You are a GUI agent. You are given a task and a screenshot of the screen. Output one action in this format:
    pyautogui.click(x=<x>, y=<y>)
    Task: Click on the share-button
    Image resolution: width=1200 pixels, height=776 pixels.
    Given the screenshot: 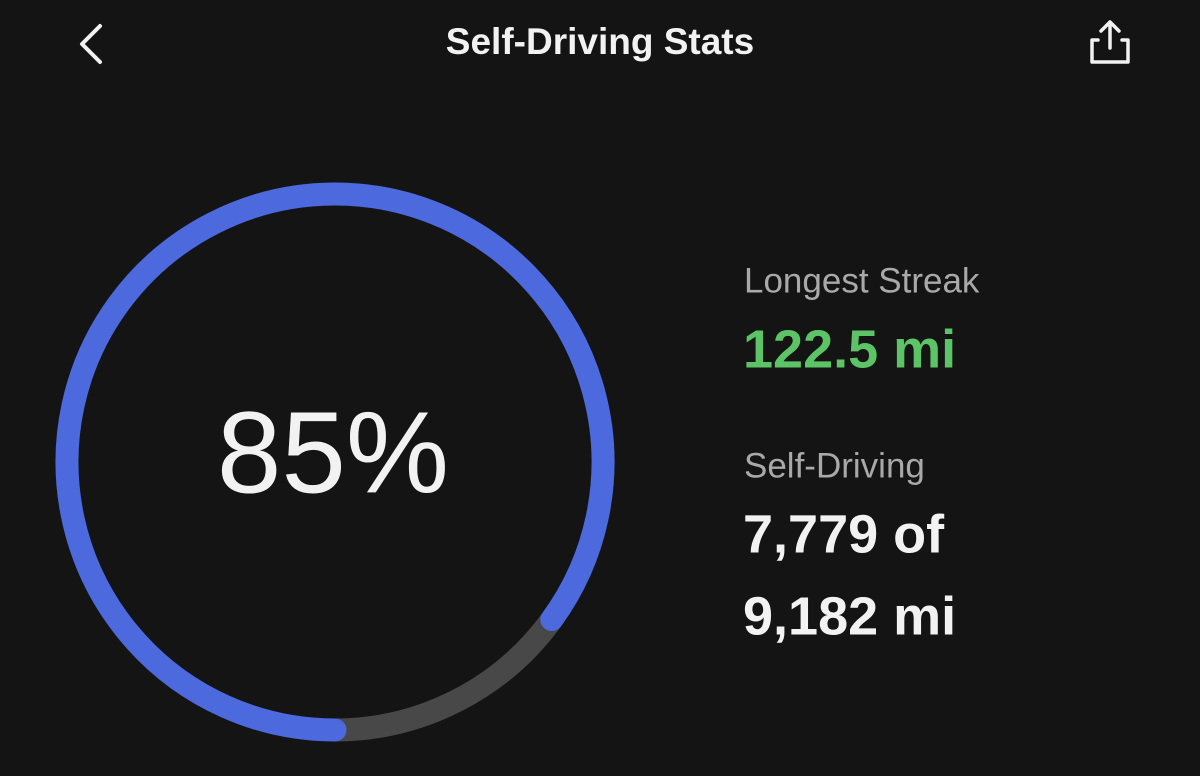 What is the action you would take?
    pyautogui.click(x=1110, y=42)
    